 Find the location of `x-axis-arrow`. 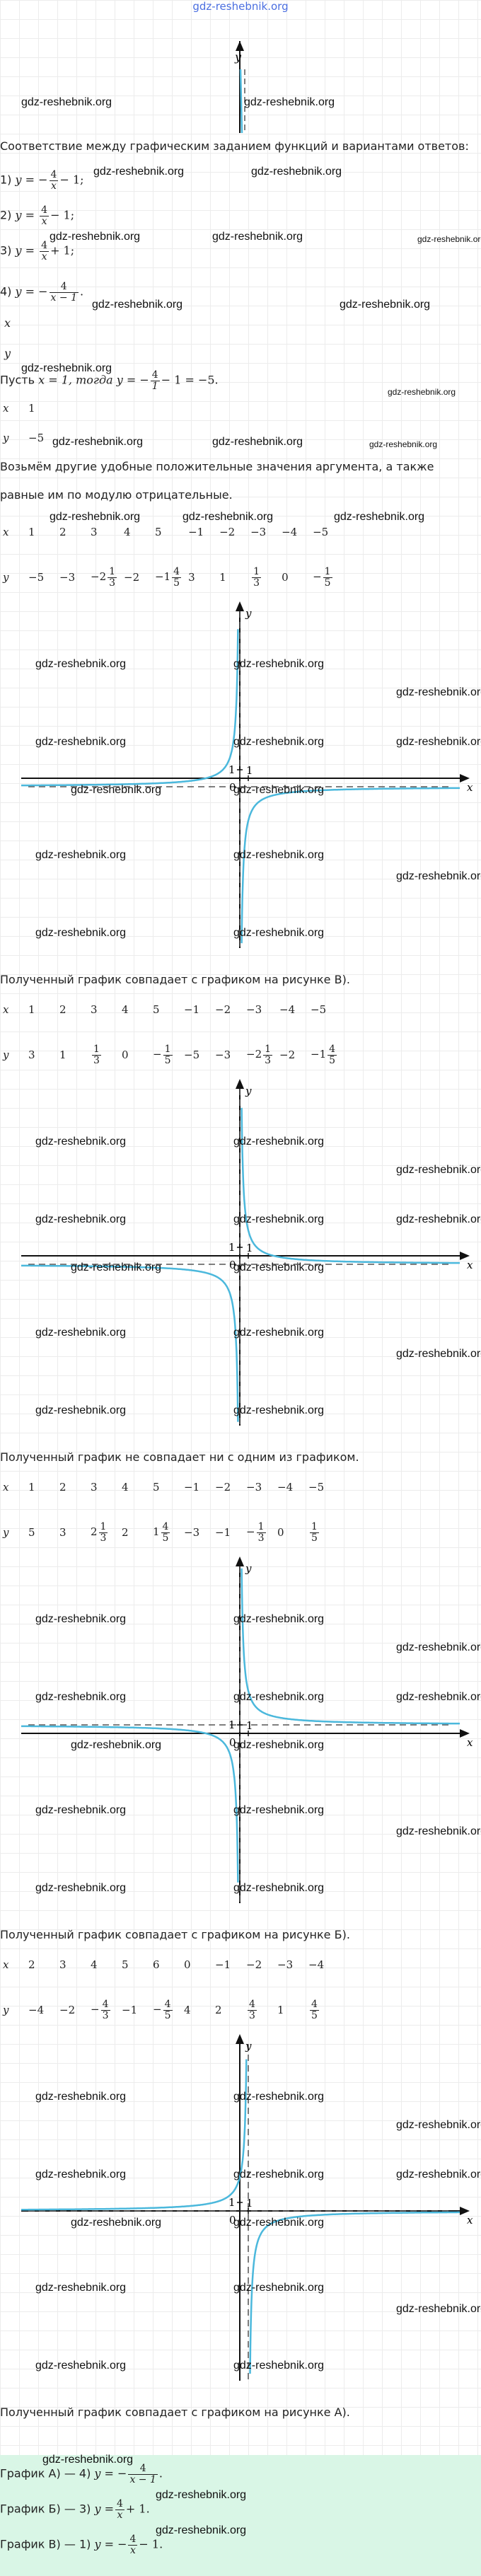

x-axis-arrow is located at coordinates (465, 2211).